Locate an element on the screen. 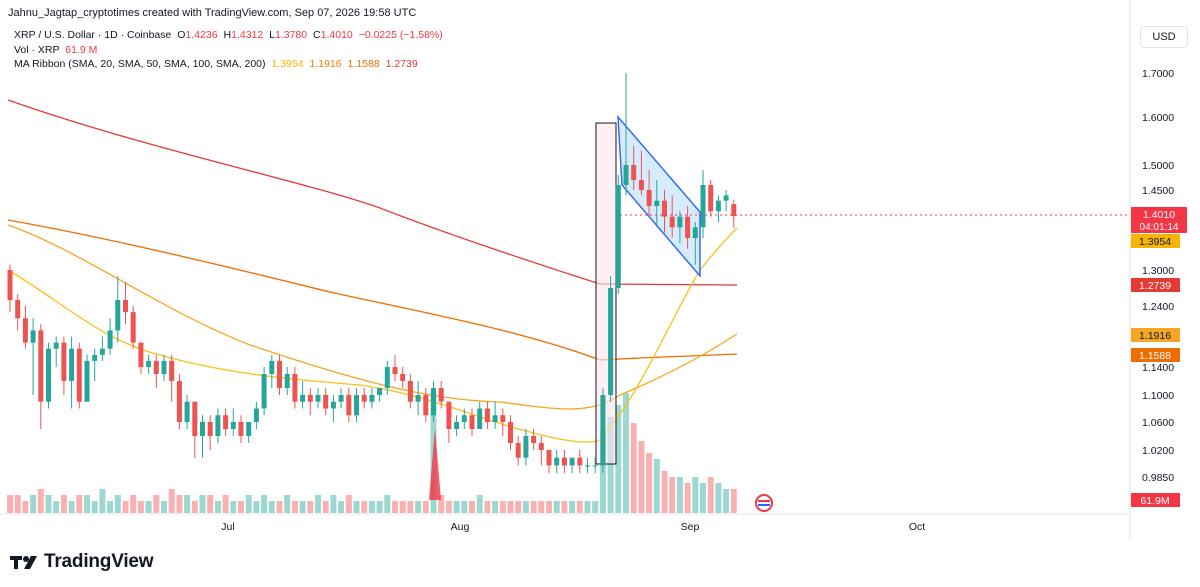 Image resolution: width=1200 pixels, height=587 pixels. currency-selector: USD is located at coordinates (1164, 37).